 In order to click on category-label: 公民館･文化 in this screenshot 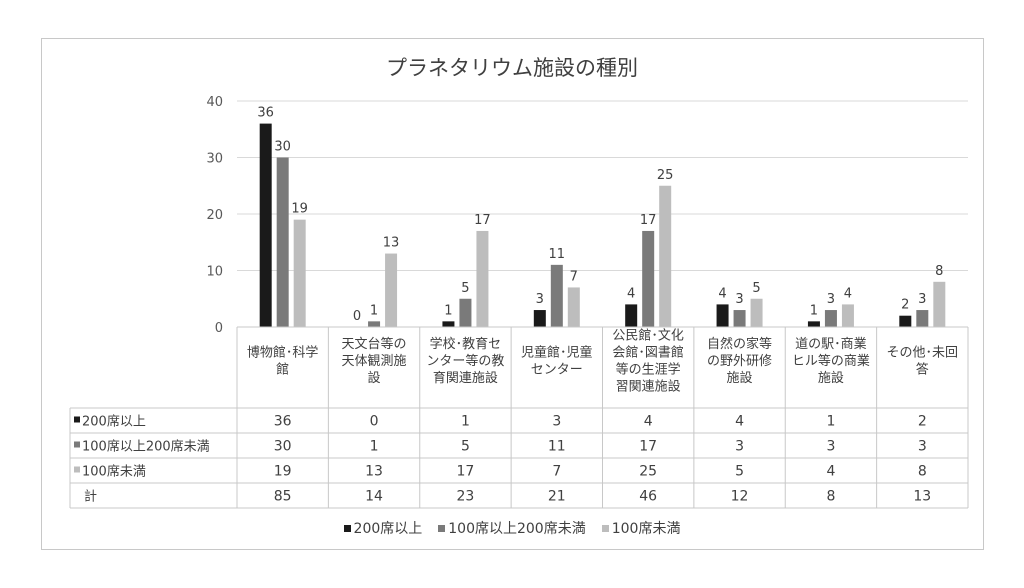, I will do `click(648, 336)`.